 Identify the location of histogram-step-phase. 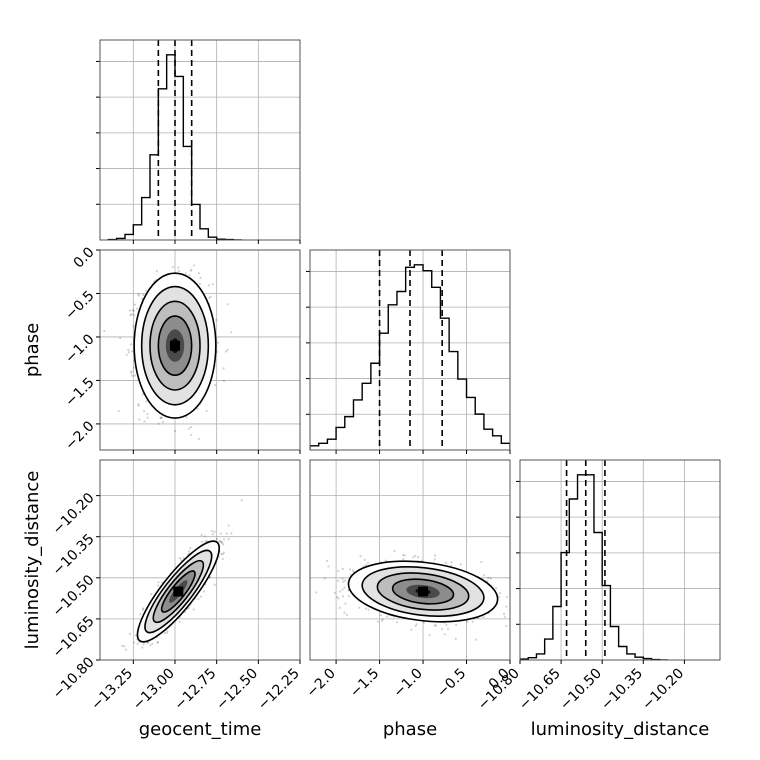
(410, 357).